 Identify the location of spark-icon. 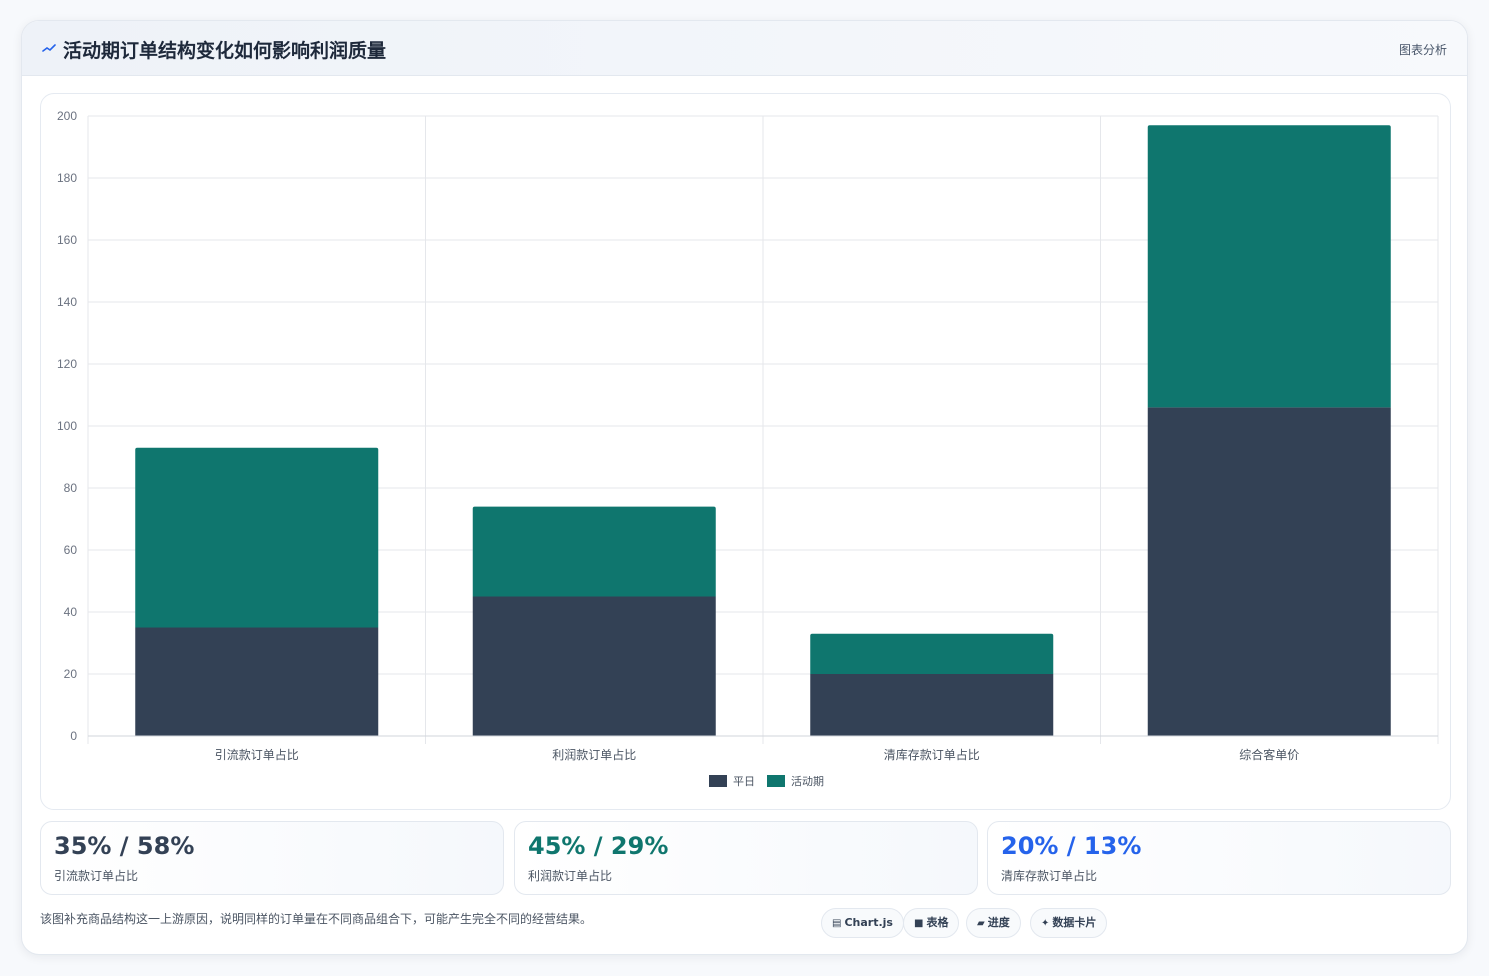
(49, 48).